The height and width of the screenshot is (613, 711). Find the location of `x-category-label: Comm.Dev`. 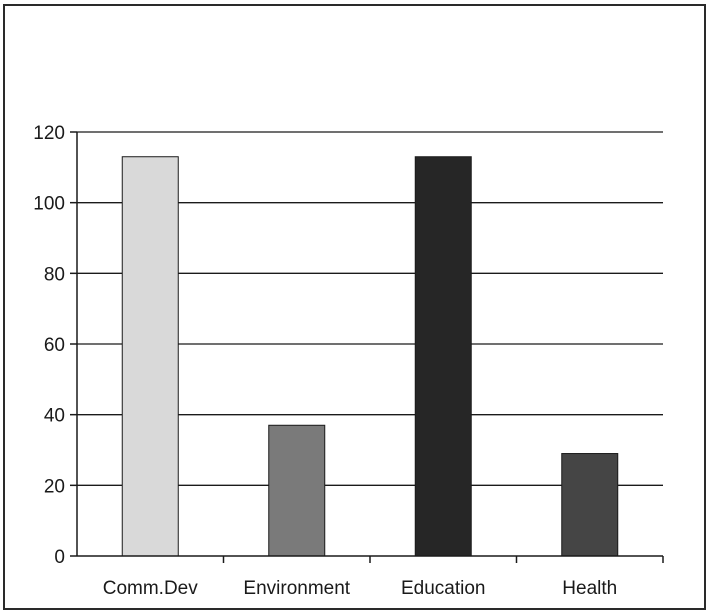

x-category-label: Comm.Dev is located at coordinates (151, 588).